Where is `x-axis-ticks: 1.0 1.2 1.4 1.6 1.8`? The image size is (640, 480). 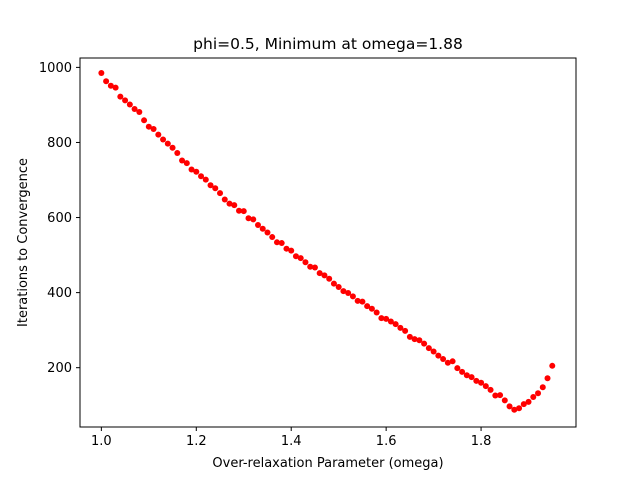
x-axis-ticks: 1.0 1.2 1.4 1.6 1.8 is located at coordinates (291, 438).